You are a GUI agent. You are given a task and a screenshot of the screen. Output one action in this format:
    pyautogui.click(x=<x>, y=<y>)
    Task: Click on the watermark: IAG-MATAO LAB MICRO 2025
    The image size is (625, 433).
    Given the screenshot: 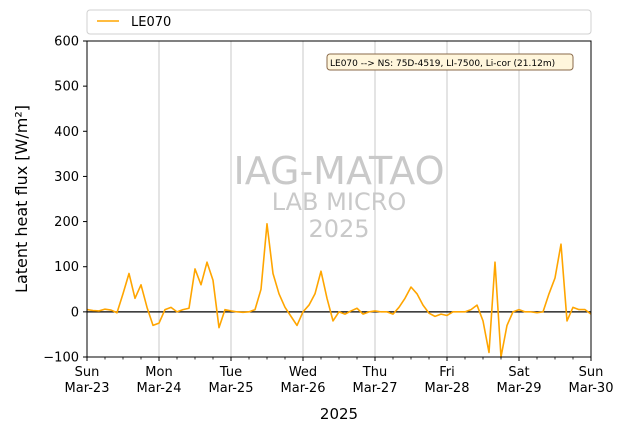 What is the action you would take?
    pyautogui.click(x=338, y=196)
    